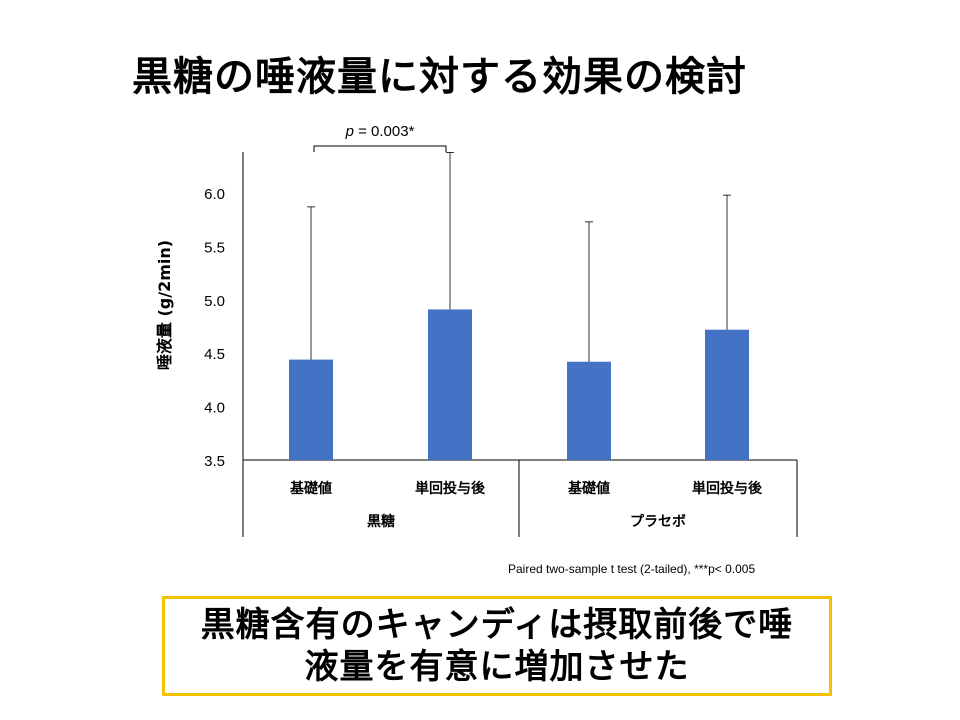 Image resolution: width=960 pixels, height=720 pixels. What do you see at coordinates (658, 522) in the screenshot?
I see `group-label: プラセボ` at bounding box center [658, 522].